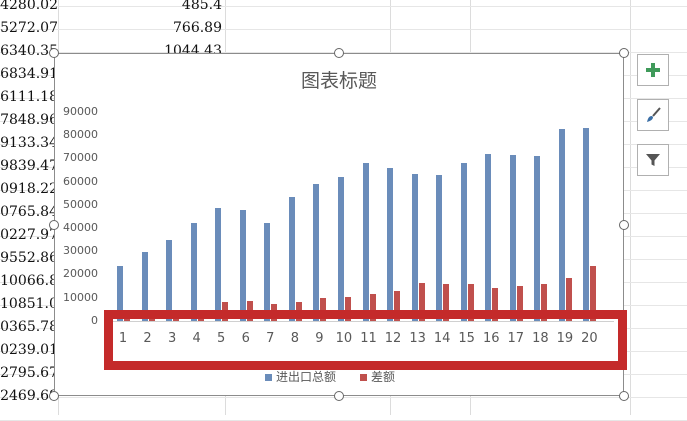 The height and width of the screenshot is (421, 687). I want to click on x-tick-label: 14, so click(442, 338).